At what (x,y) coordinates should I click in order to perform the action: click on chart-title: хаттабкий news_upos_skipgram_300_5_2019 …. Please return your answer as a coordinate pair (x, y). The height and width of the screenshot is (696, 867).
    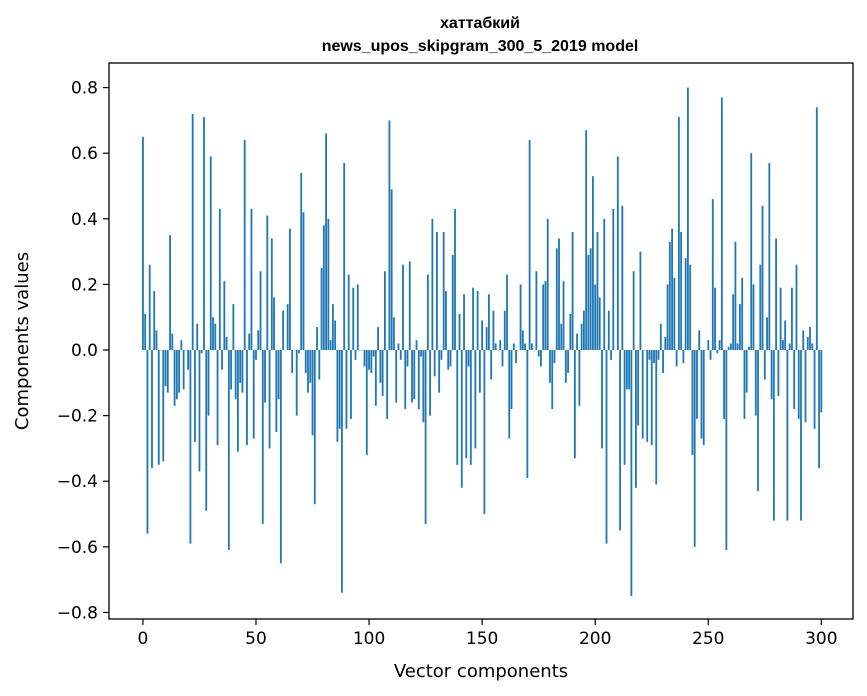
    Looking at the image, I should click on (480, 35).